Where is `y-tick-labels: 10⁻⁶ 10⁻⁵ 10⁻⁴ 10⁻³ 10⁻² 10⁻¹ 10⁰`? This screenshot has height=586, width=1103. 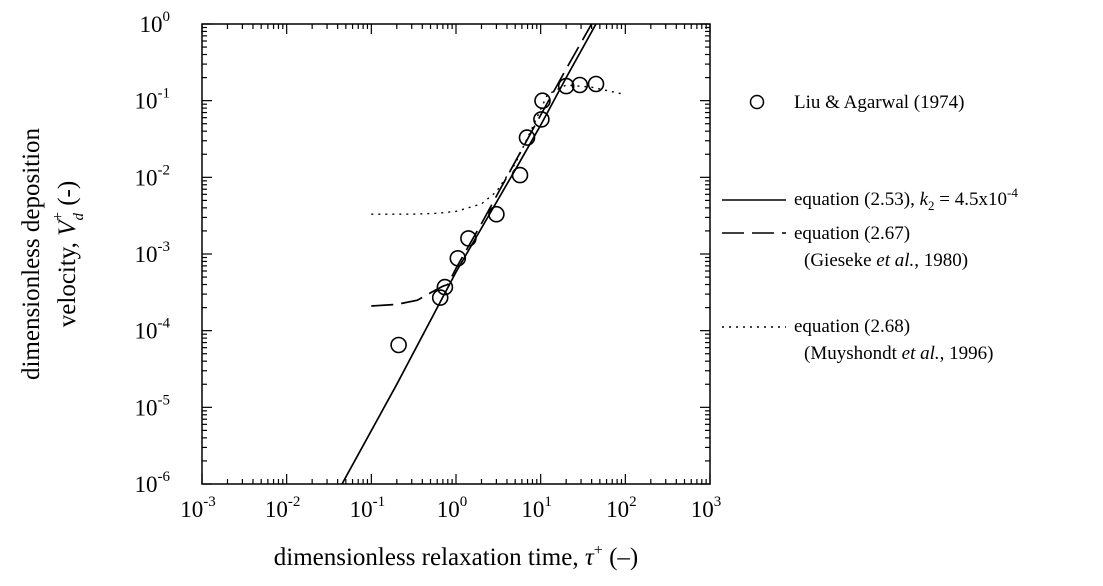 y-tick-labels: 10⁻⁶ 10⁻⁵ 10⁻⁴ 10⁻³ 10⁻² 10⁻¹ 10⁰ is located at coordinates (153, 253).